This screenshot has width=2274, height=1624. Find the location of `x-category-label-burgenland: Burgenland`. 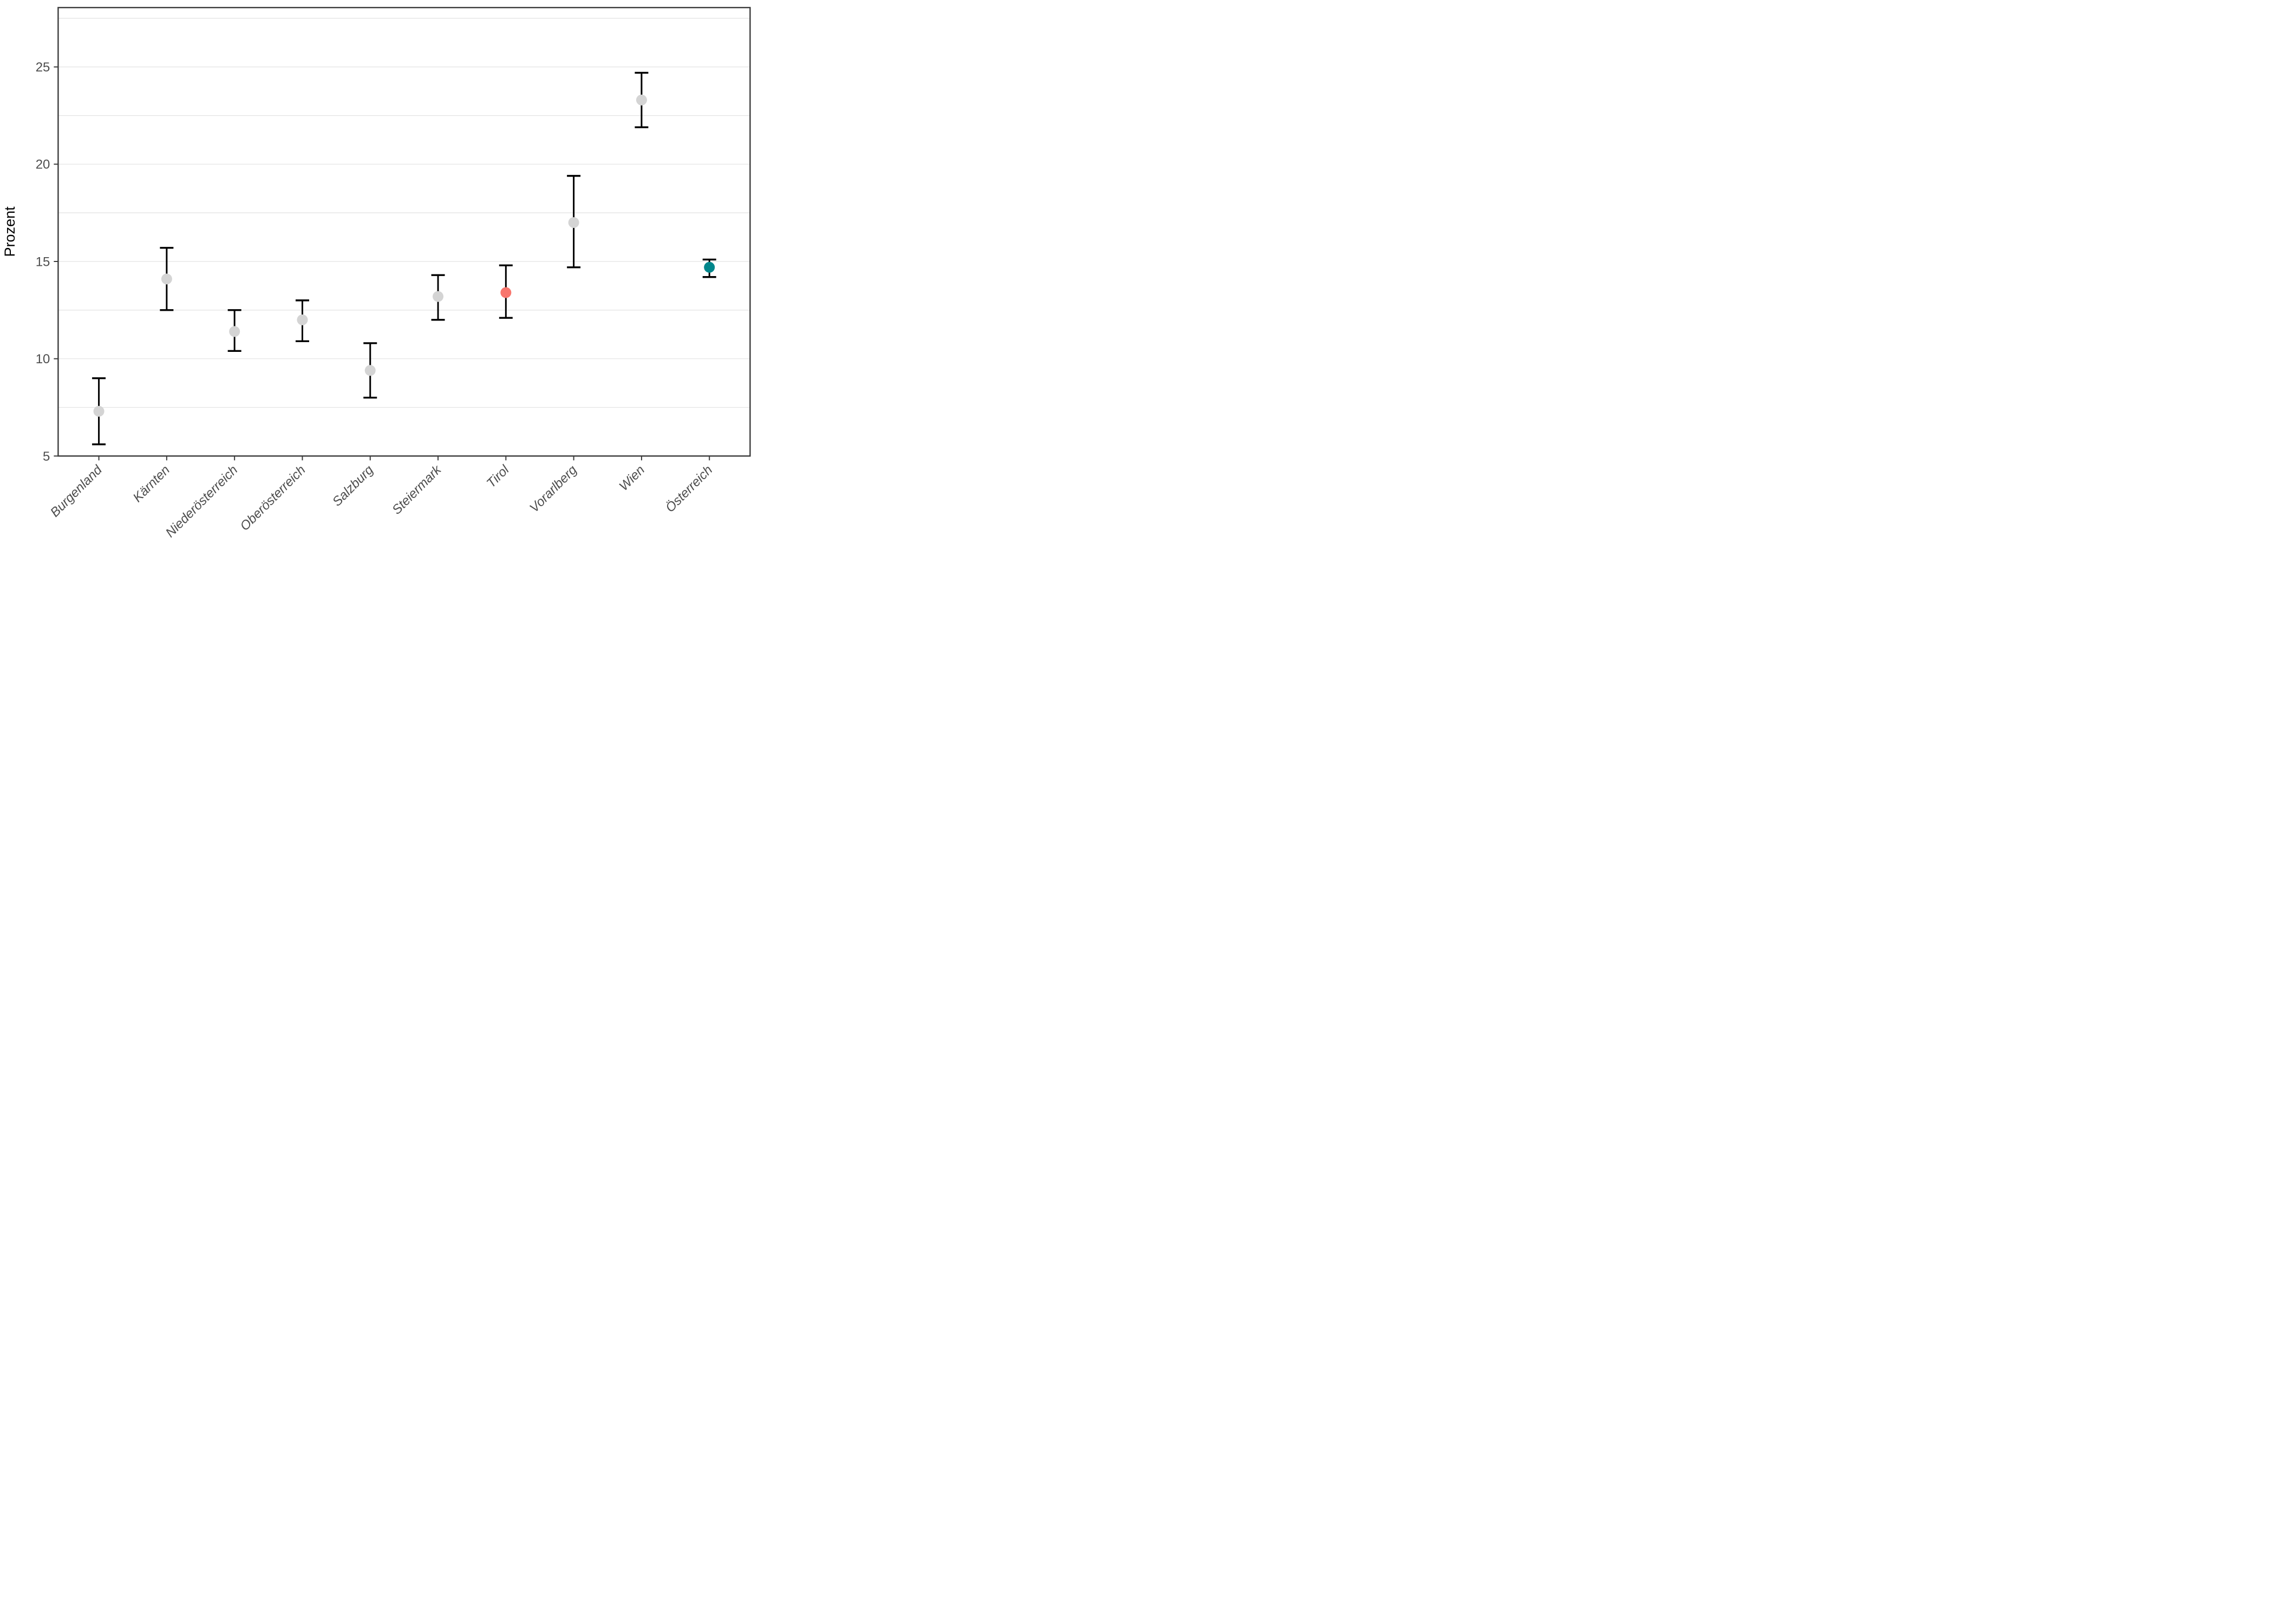

x-category-label-burgenland: Burgenland is located at coordinates (77, 491).